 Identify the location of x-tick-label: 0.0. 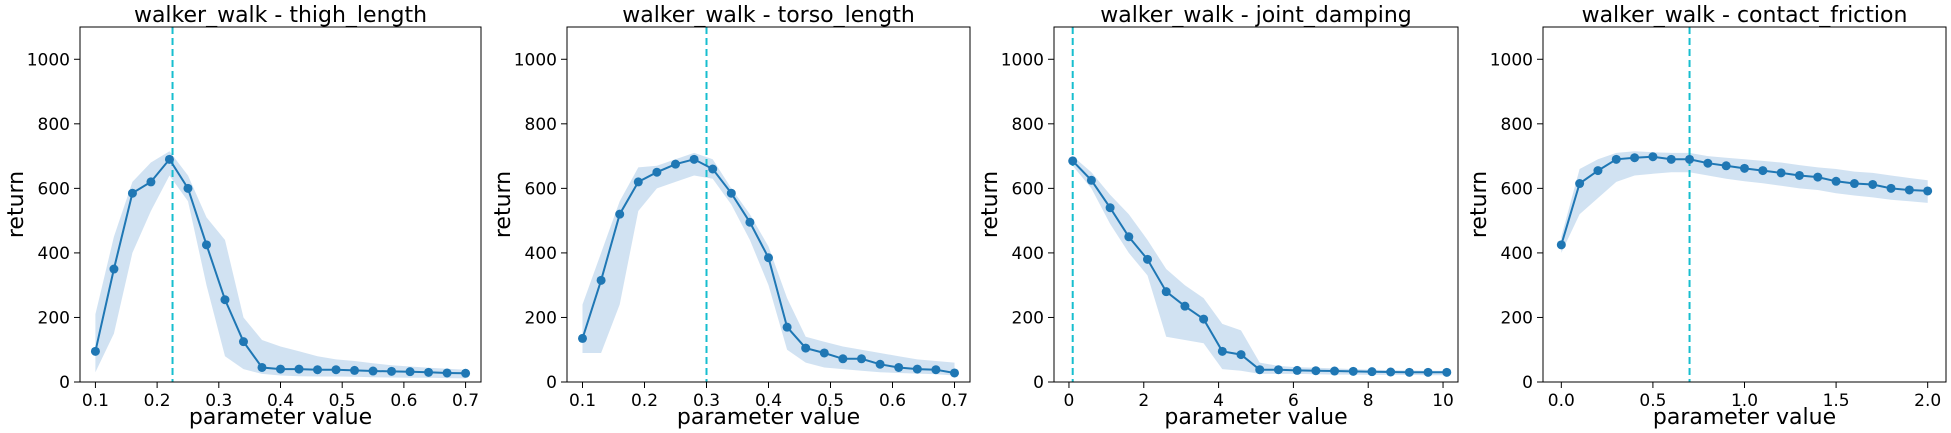
(1561, 401).